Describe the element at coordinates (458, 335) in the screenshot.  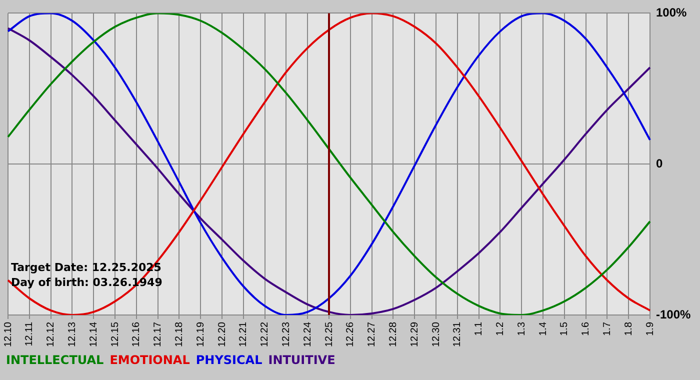
I see `x-tick-label: 12.31` at that location.